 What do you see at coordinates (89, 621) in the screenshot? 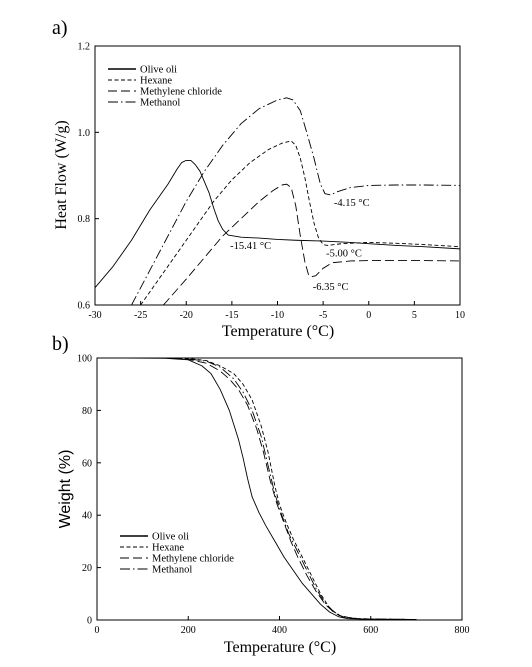
I see `y-tick-label: 0` at bounding box center [89, 621].